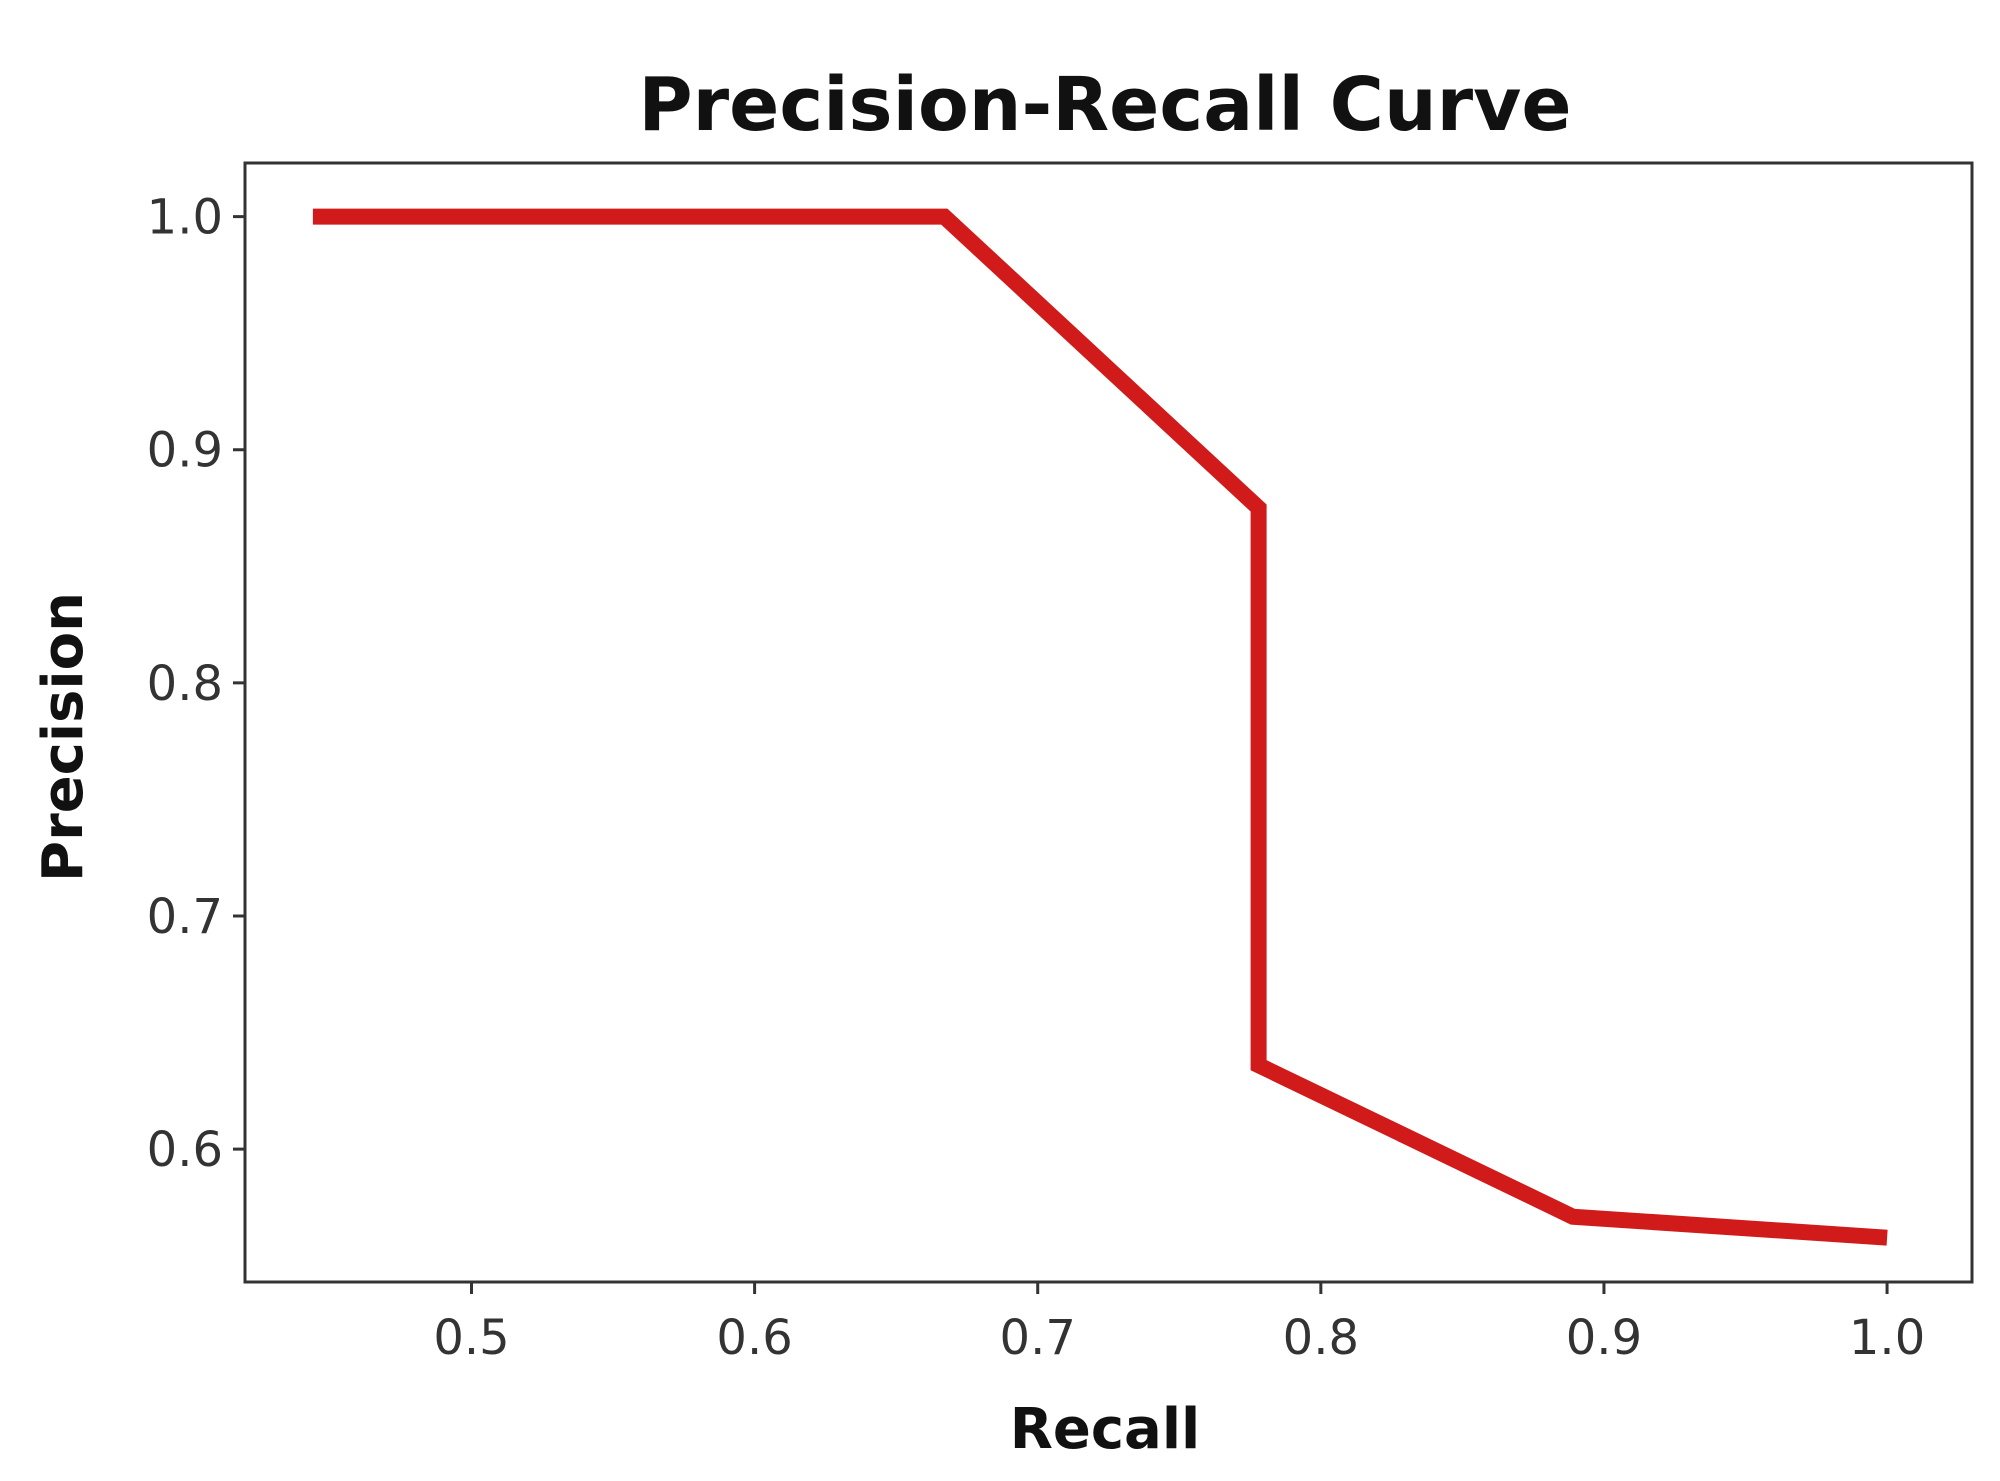 The image size is (2000, 1481). I want to click on y-tick-label: 0.9, so click(185, 451).